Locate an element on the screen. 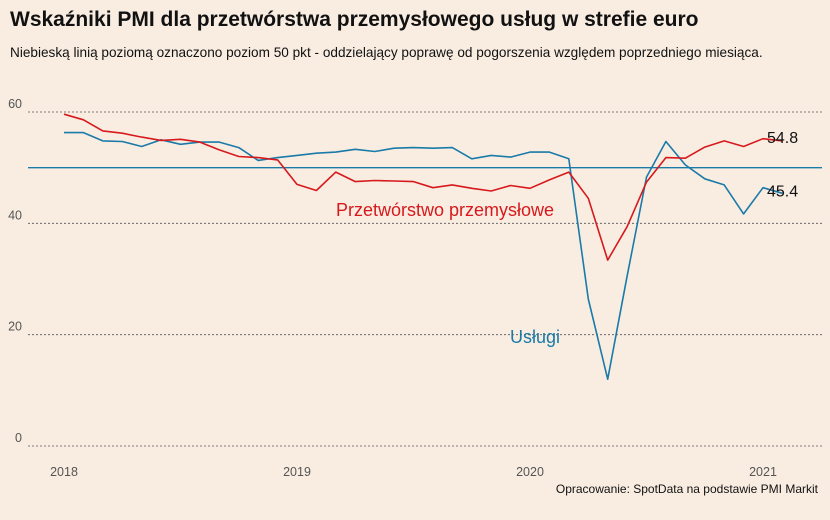 This screenshot has width=830, height=520. x-tick-label-2019: 2019 is located at coordinates (297, 472).